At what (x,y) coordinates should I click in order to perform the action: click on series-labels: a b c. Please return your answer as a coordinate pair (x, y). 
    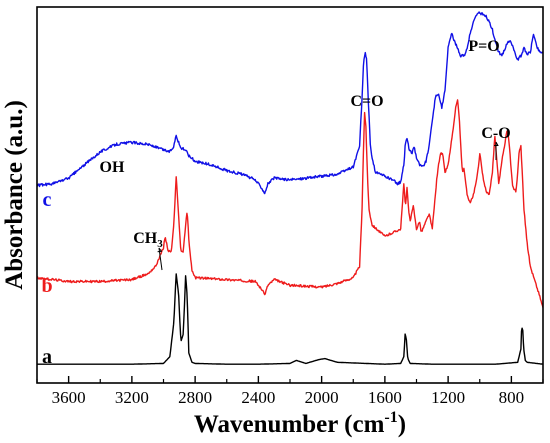
    Looking at the image, I should click on (46, 278).